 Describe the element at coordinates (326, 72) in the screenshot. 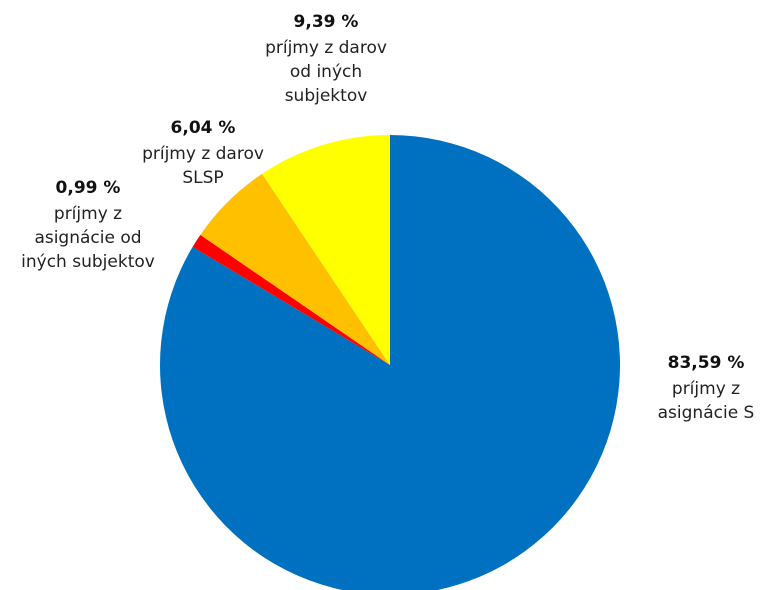

I see `slice-name-line: od iných` at that location.